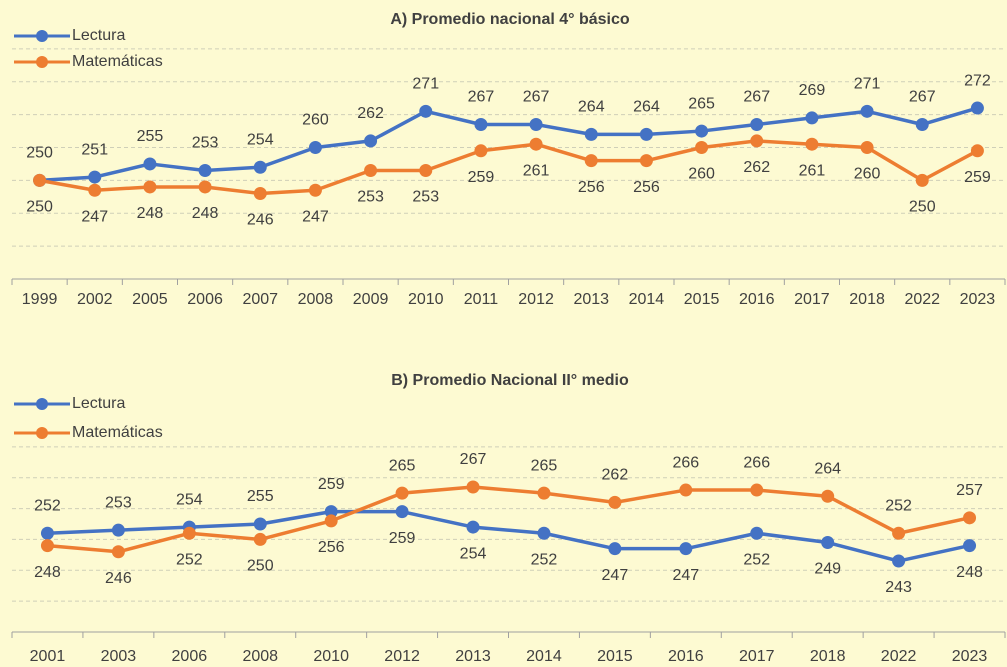  What do you see at coordinates (425, 84) in the screenshot?
I see `data-label: 271` at bounding box center [425, 84].